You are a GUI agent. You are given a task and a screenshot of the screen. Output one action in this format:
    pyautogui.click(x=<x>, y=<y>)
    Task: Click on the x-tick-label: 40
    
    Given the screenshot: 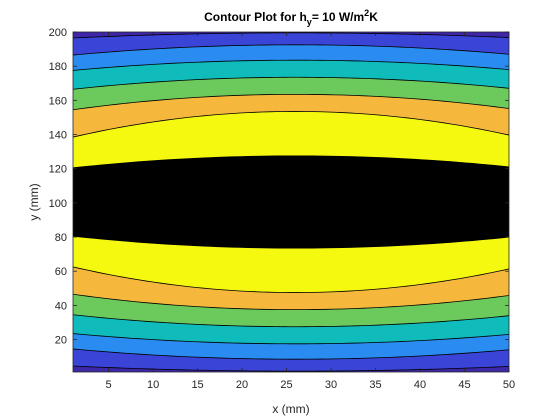 What is the action you would take?
    pyautogui.click(x=420, y=385)
    